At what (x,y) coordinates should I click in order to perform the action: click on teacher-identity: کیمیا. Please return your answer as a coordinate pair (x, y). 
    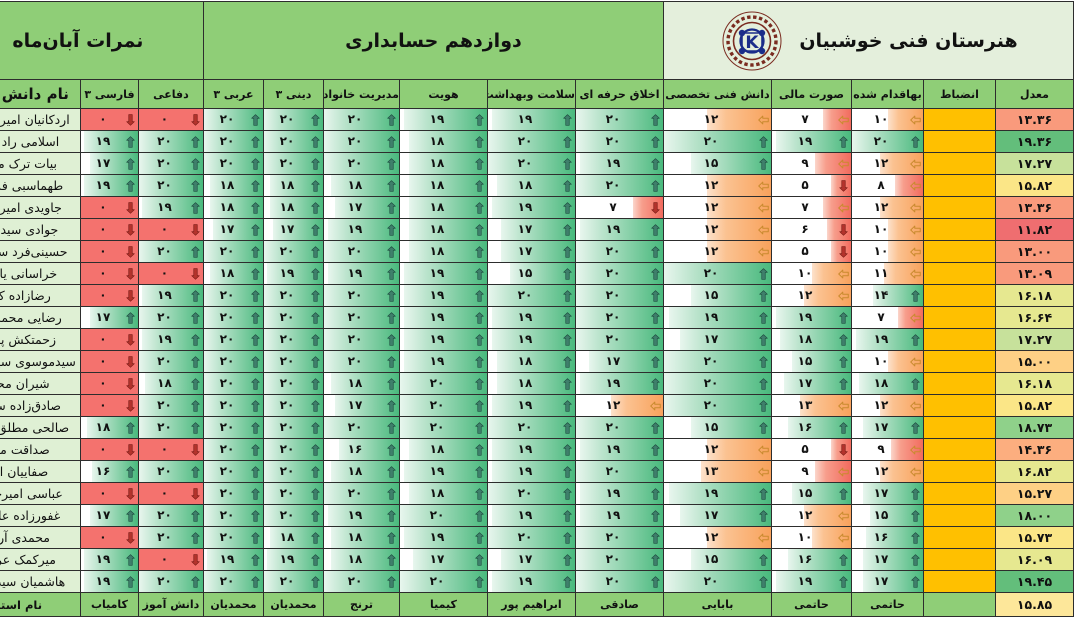
    Looking at the image, I should click on (443, 604).